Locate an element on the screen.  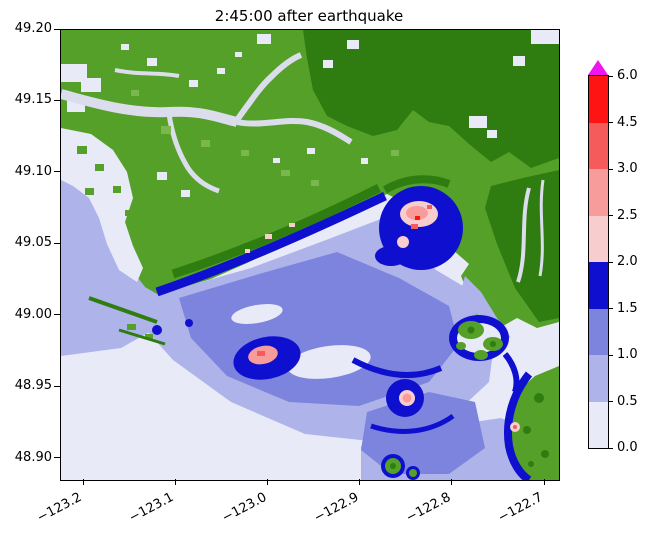
corner-deep-edge-layer is located at coordinates (518, 425).